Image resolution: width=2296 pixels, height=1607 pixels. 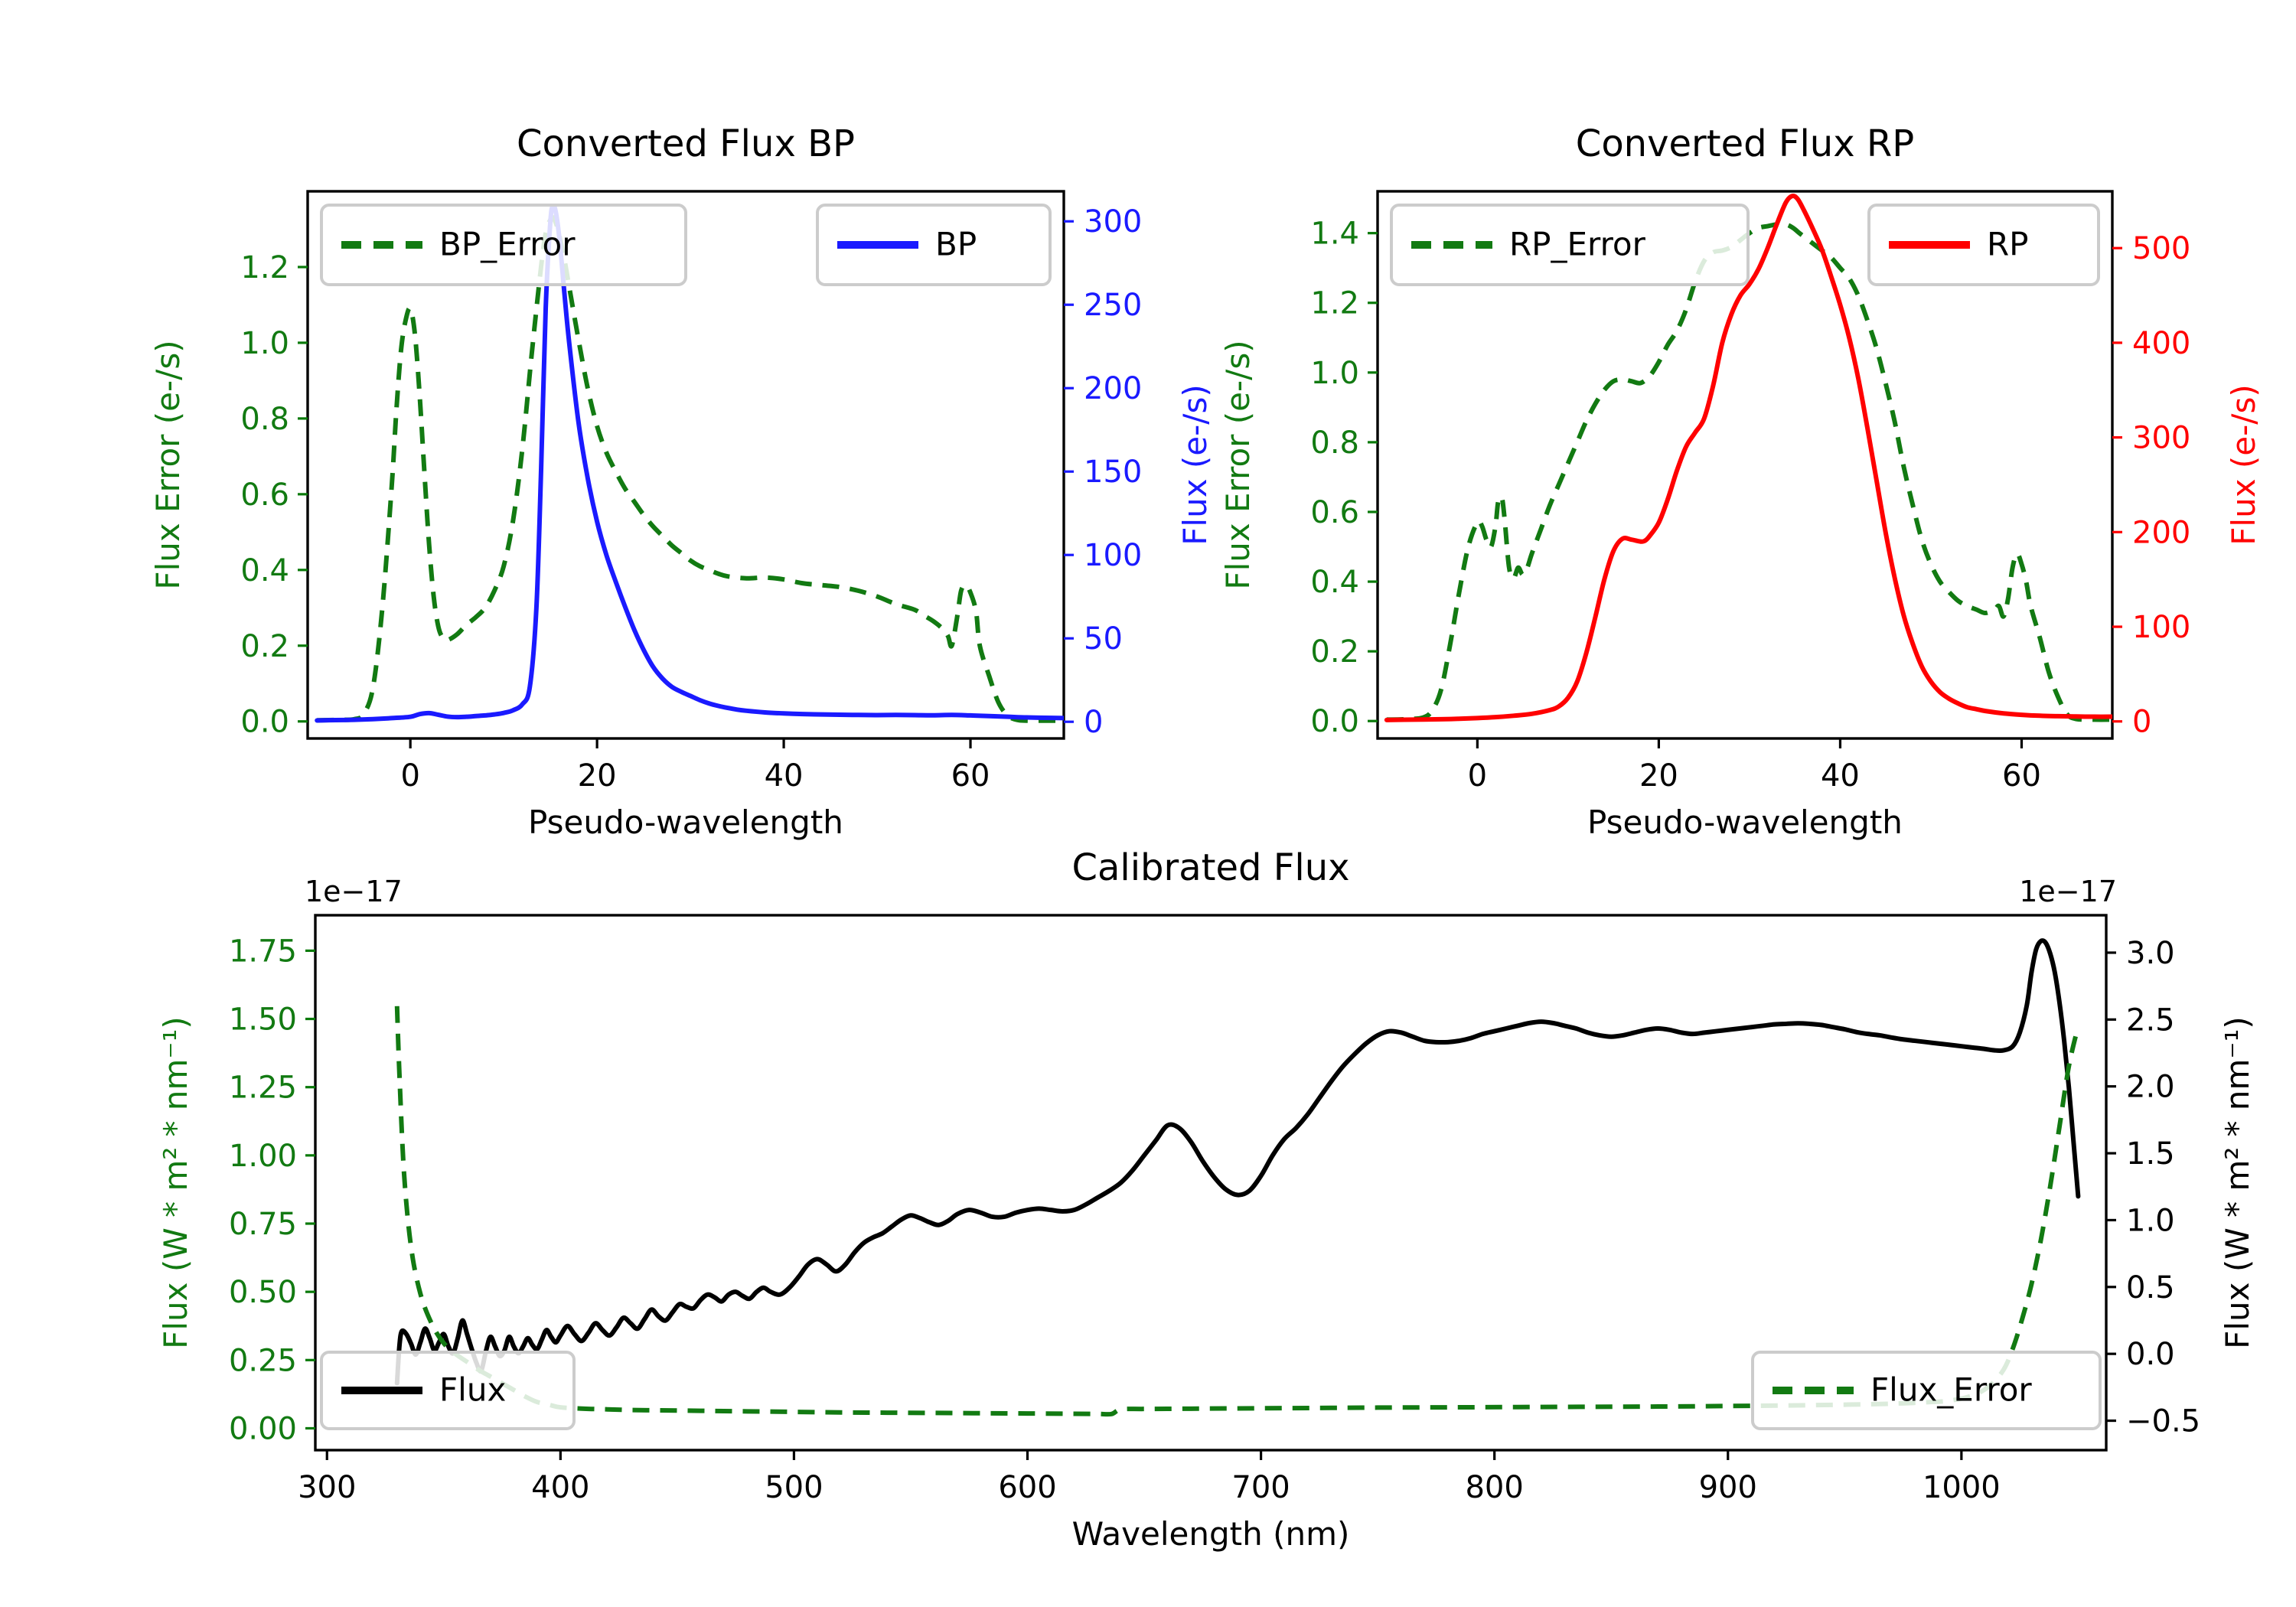 What do you see at coordinates (168, 464) in the screenshot?
I see `converted-flux-bp-ylabel-left: Flux Error (e-/s)` at bounding box center [168, 464].